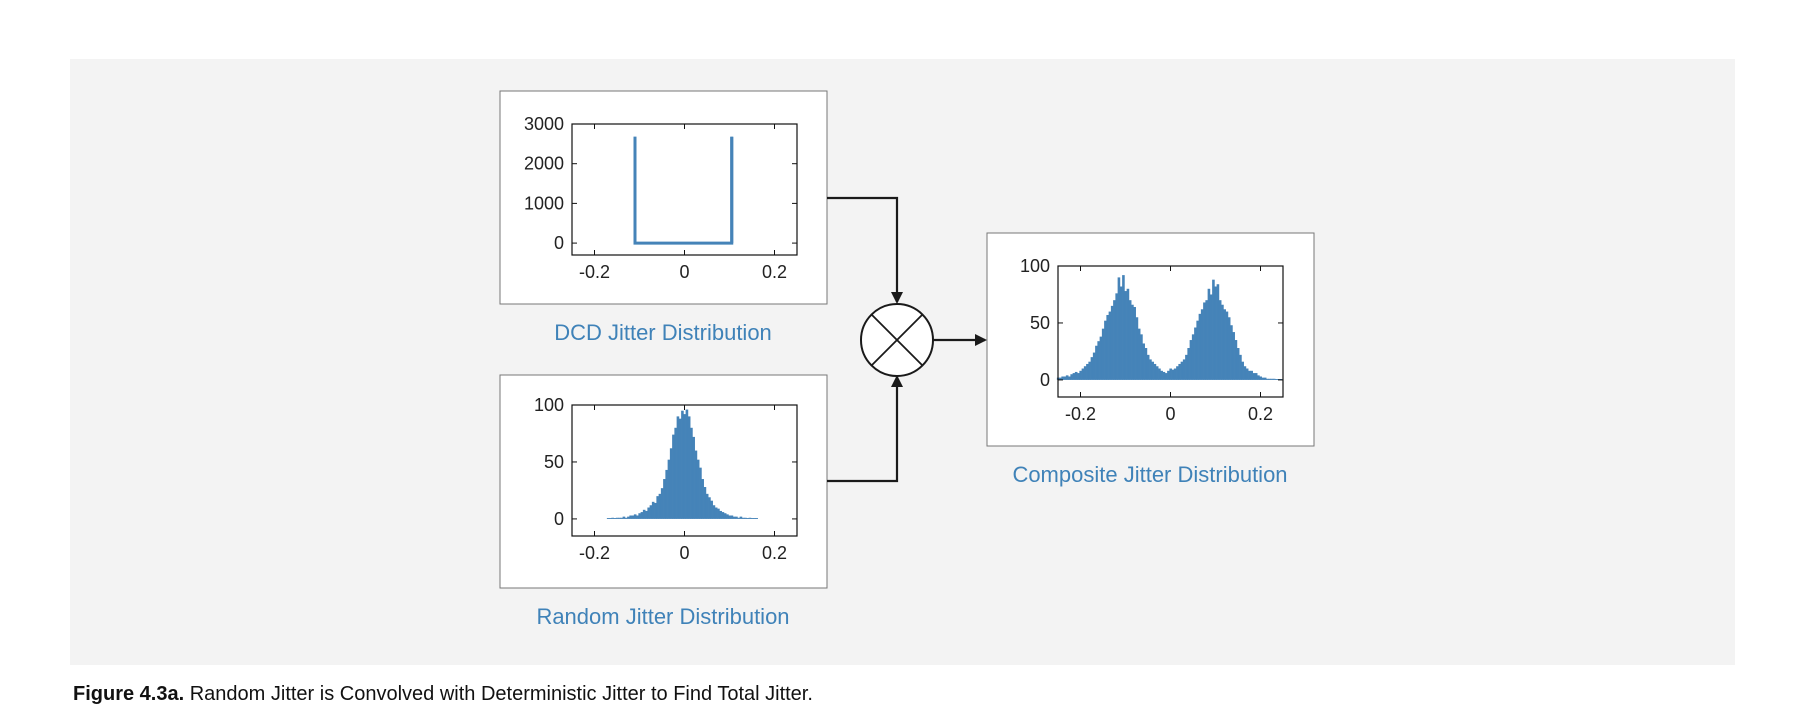 This screenshot has width=1798, height=722. What do you see at coordinates (594, 272) in the screenshot?
I see `dcd-x-tick-label: -0.2` at bounding box center [594, 272].